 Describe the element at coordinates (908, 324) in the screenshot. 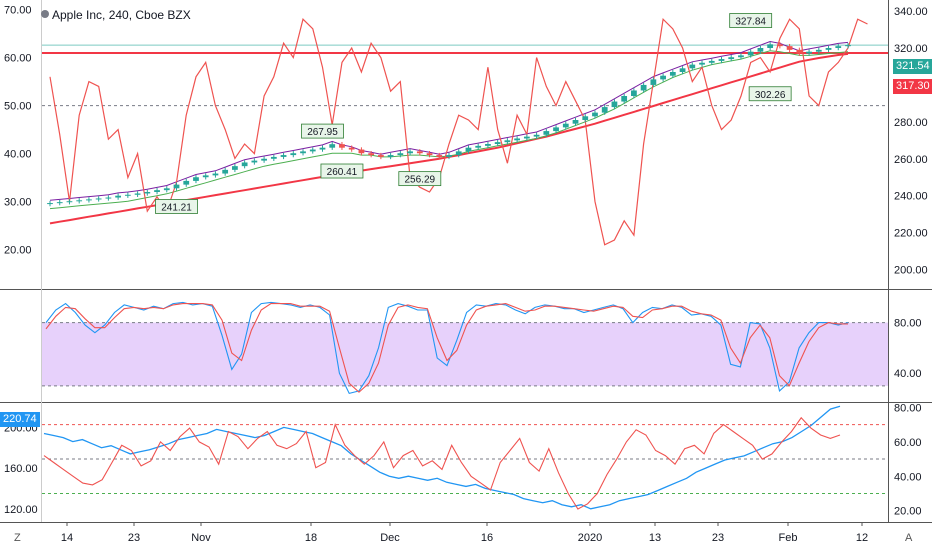

I see `stochastic-axis-tick: 80.00` at that location.